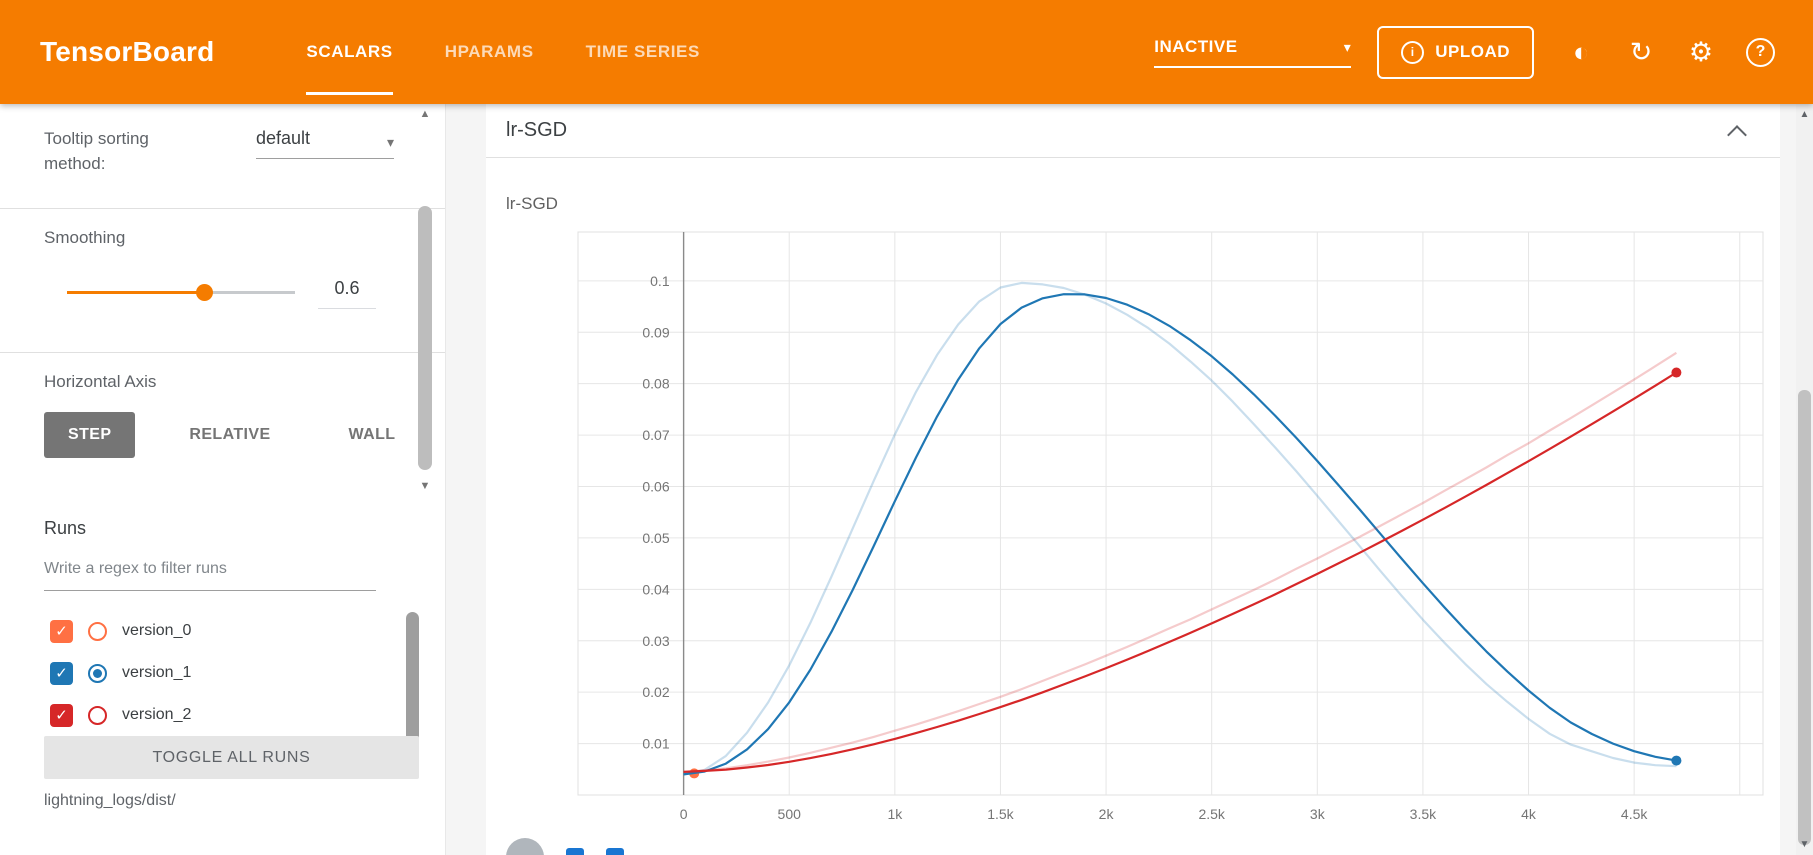  I want to click on help-icon: ?, so click(1760, 52).